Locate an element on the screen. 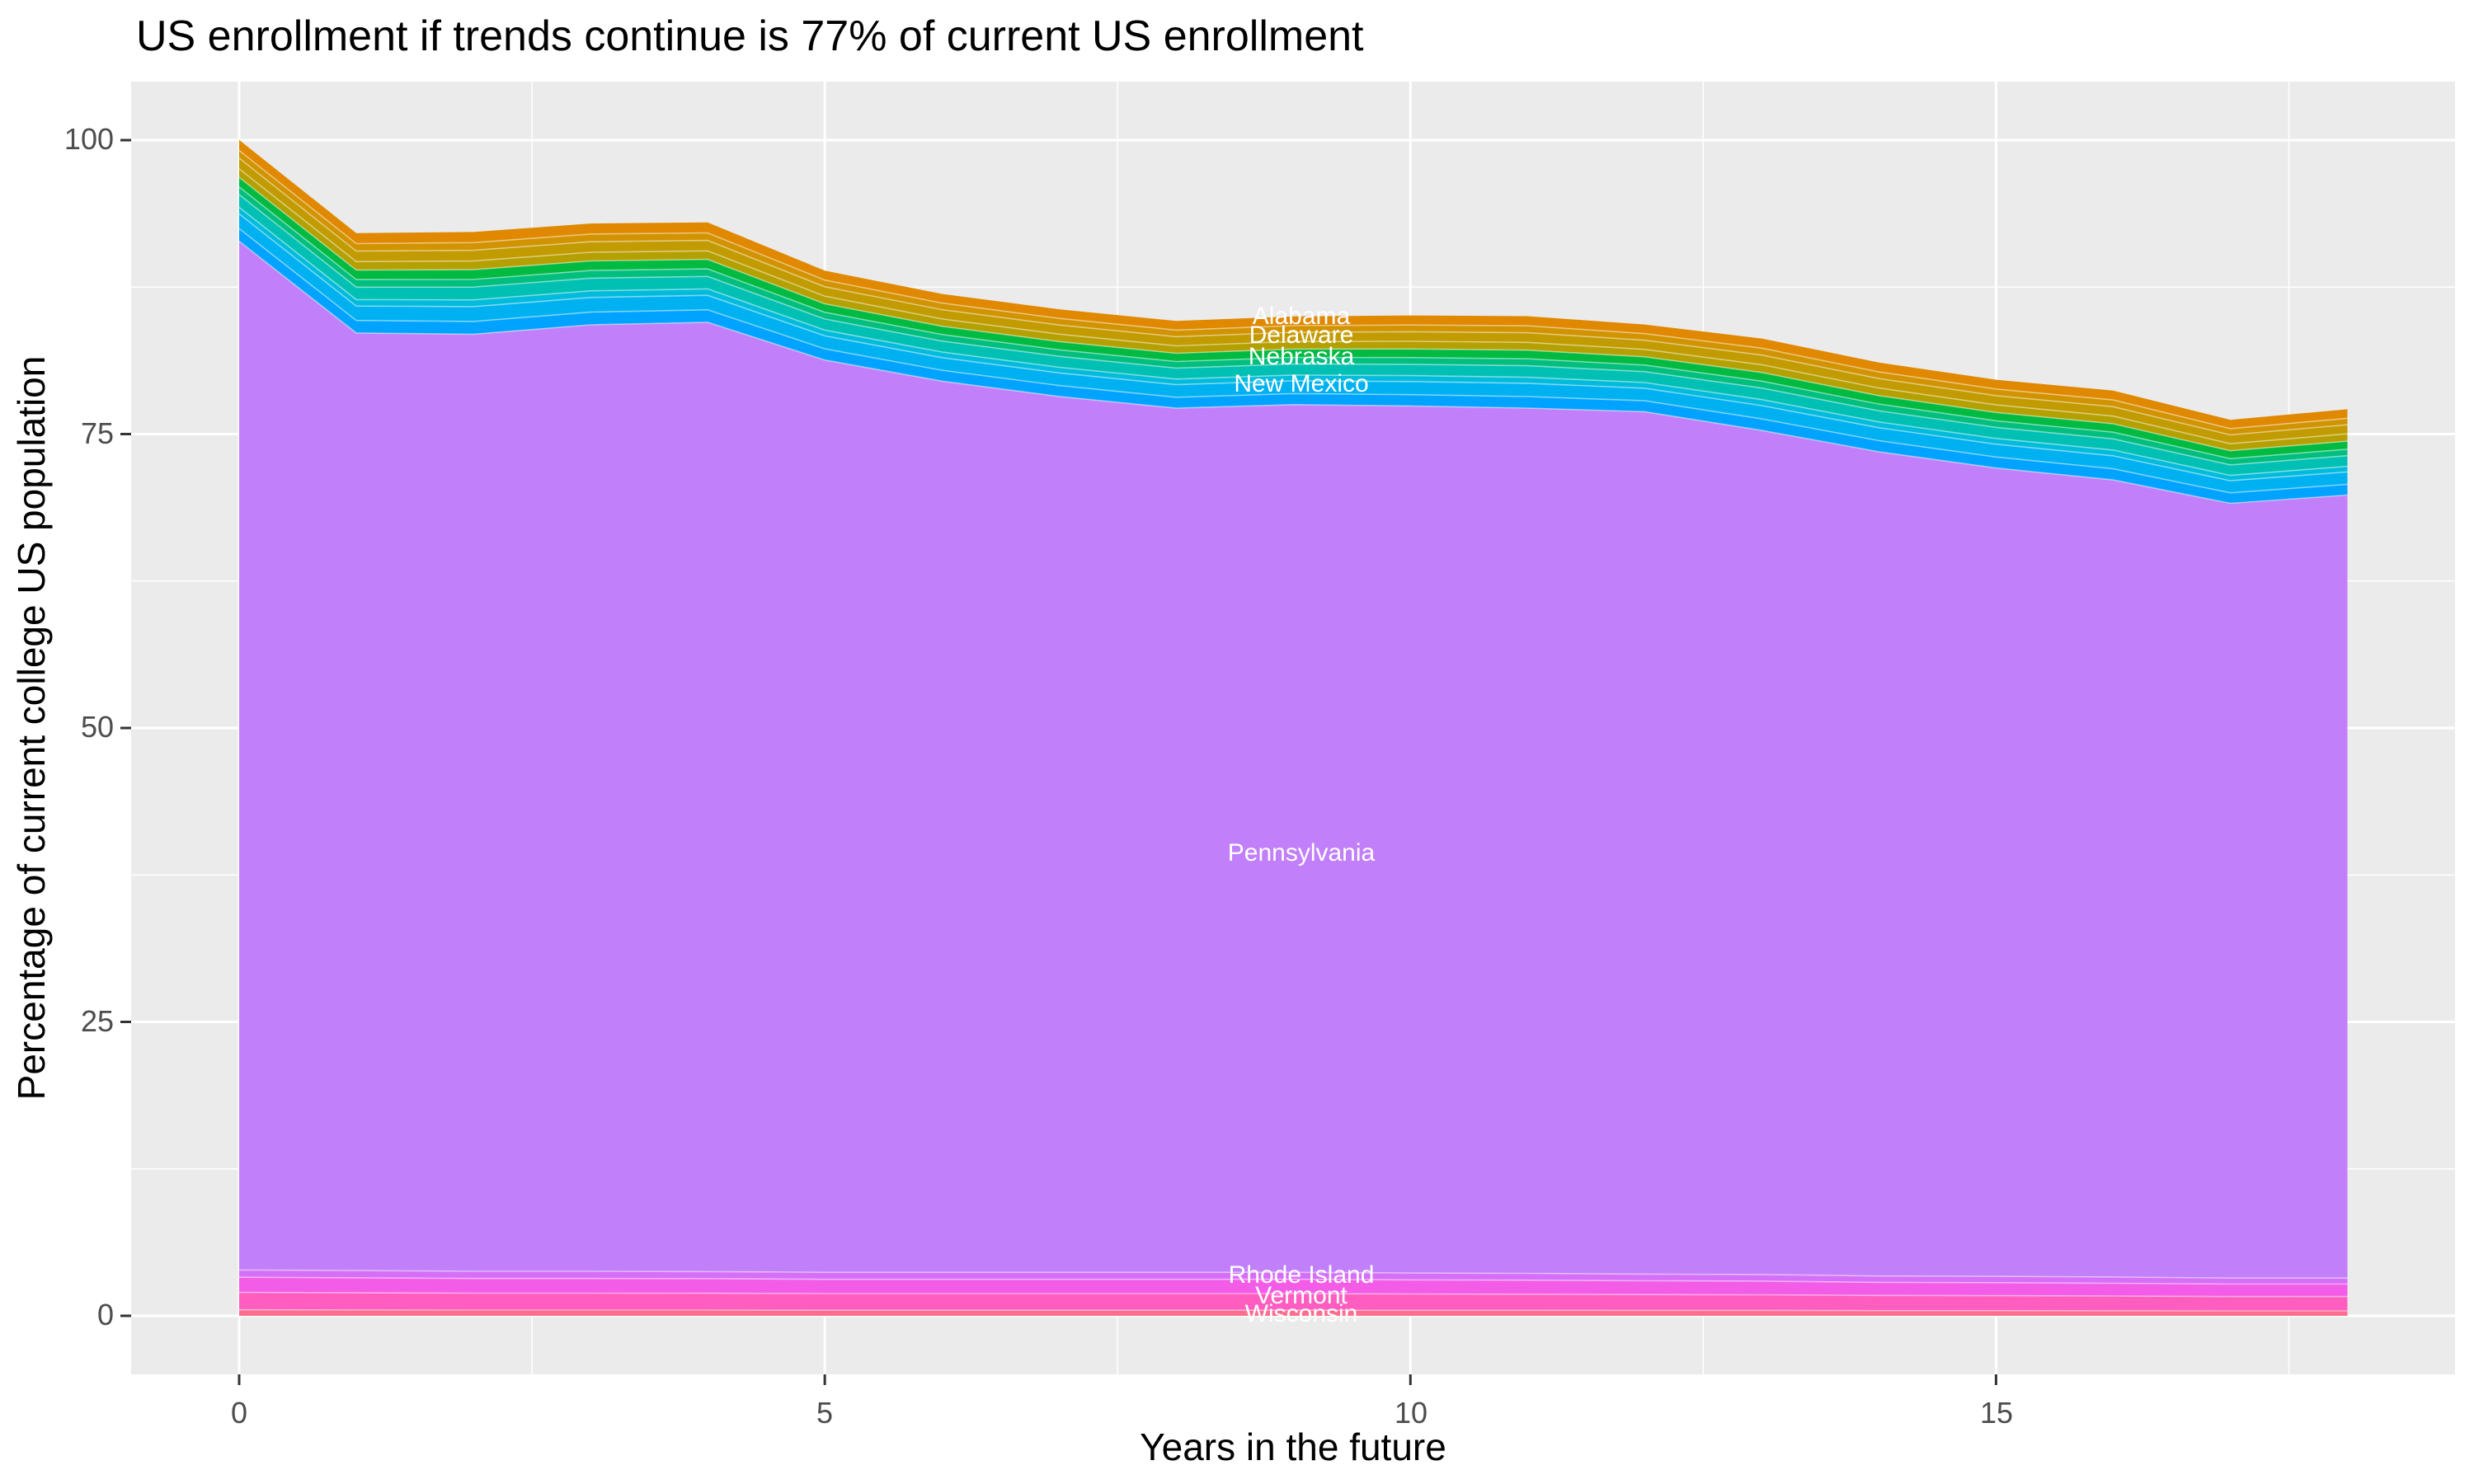 Image resolution: width=2474 pixels, height=1484 pixels. x-tick-label-0: 0 is located at coordinates (239, 1413).